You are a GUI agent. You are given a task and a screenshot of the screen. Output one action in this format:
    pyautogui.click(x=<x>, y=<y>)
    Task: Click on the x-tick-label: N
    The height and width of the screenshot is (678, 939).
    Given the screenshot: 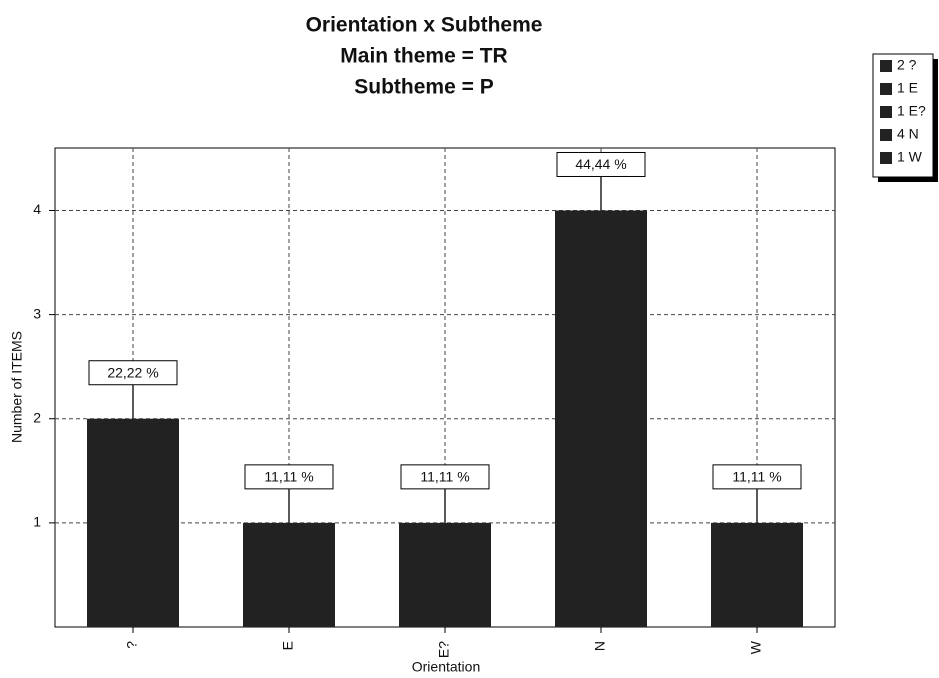 What is the action you would take?
    pyautogui.click(x=600, y=646)
    